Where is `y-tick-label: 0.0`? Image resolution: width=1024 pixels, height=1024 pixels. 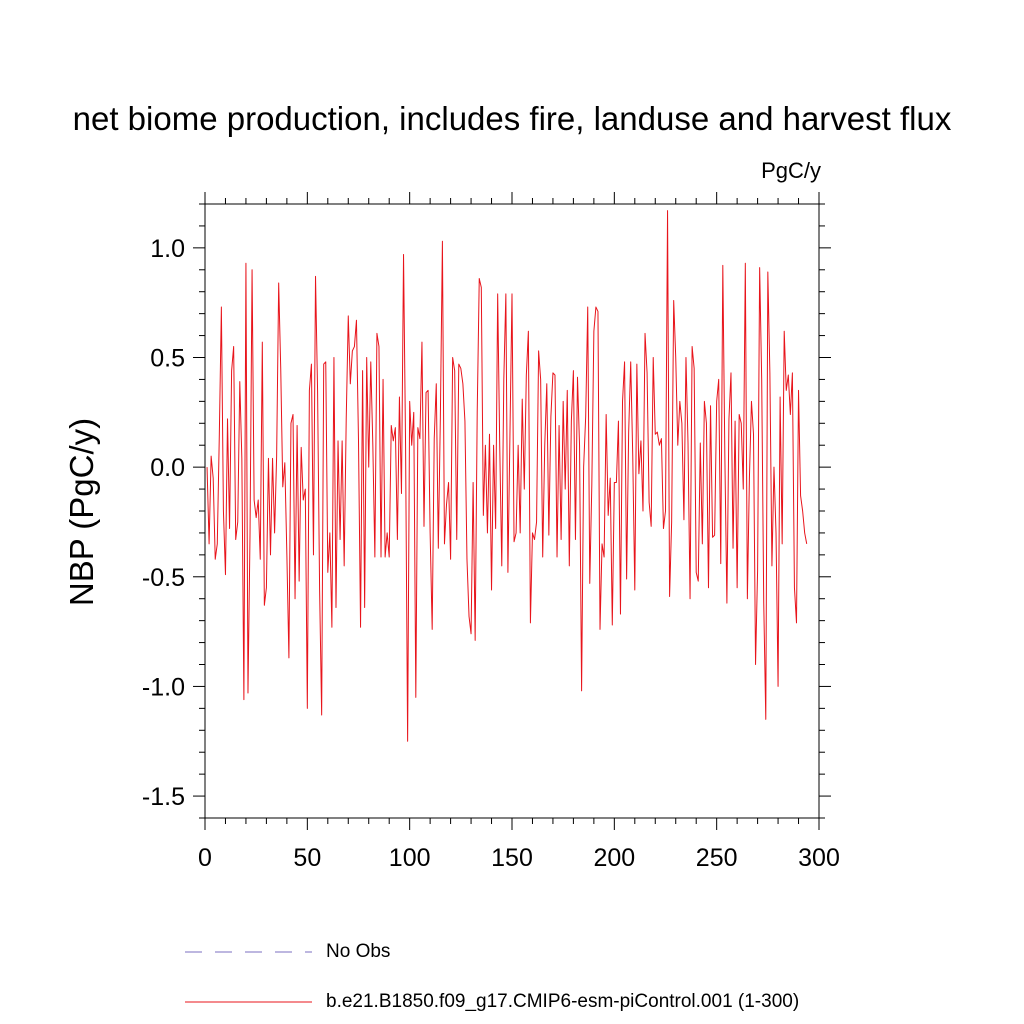
y-tick-label: 0.0 is located at coordinates (167, 468).